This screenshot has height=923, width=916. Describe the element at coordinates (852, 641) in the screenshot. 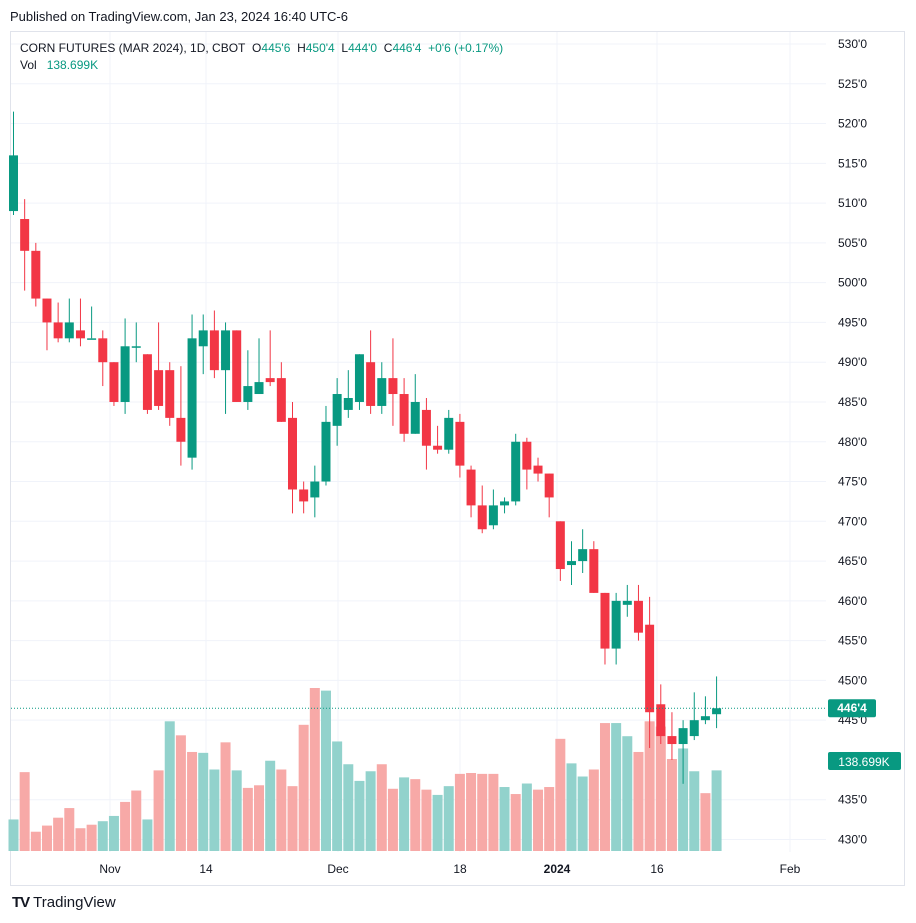

I see `price-tick-label: 455'0` at that location.